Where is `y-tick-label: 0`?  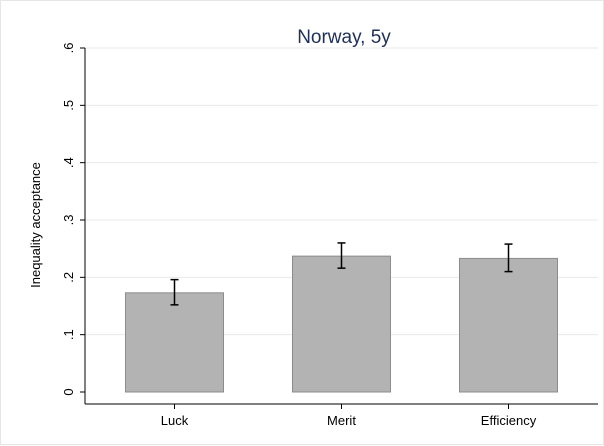
y-tick-label: 0 is located at coordinates (68, 391).